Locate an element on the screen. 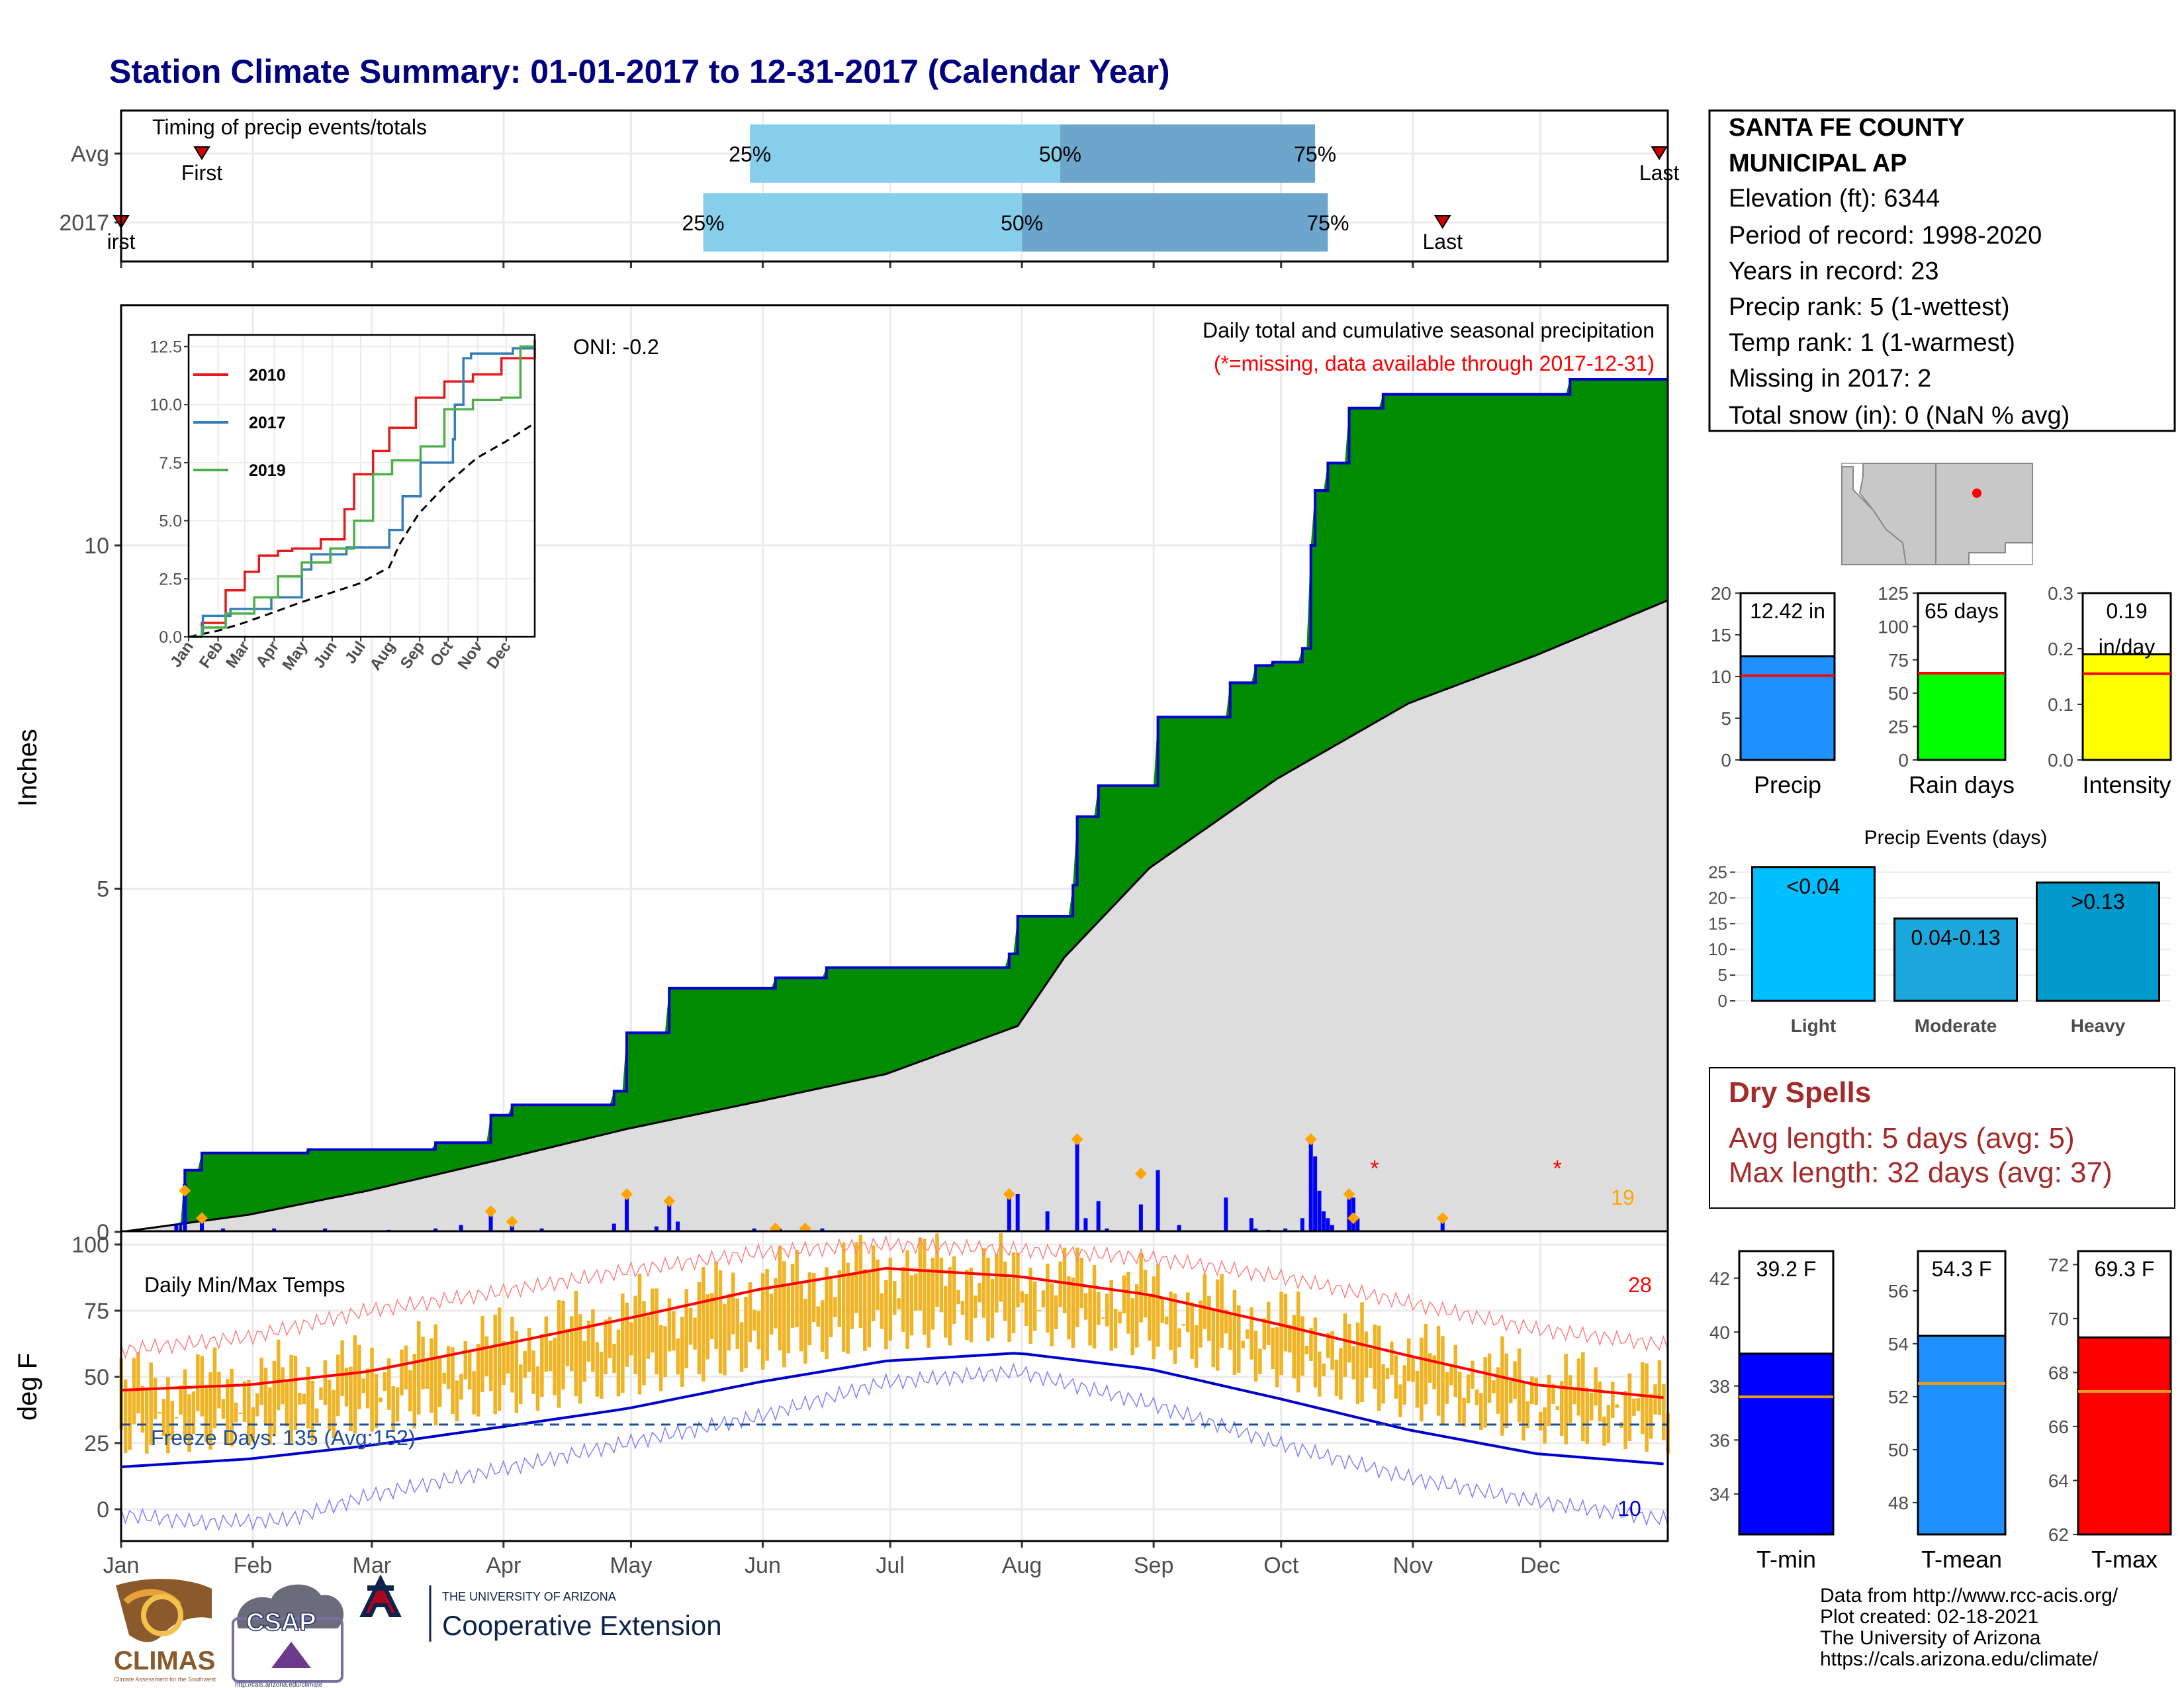 The height and width of the screenshot is (1688, 2184). mini-bar-category-label: Rain days is located at coordinates (1962, 784).